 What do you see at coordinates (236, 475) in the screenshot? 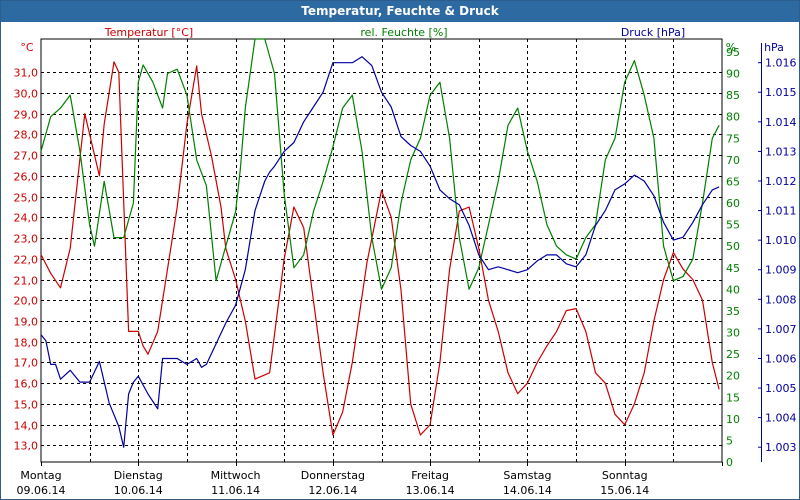
I see `day-name-label: Mittwoch` at bounding box center [236, 475].